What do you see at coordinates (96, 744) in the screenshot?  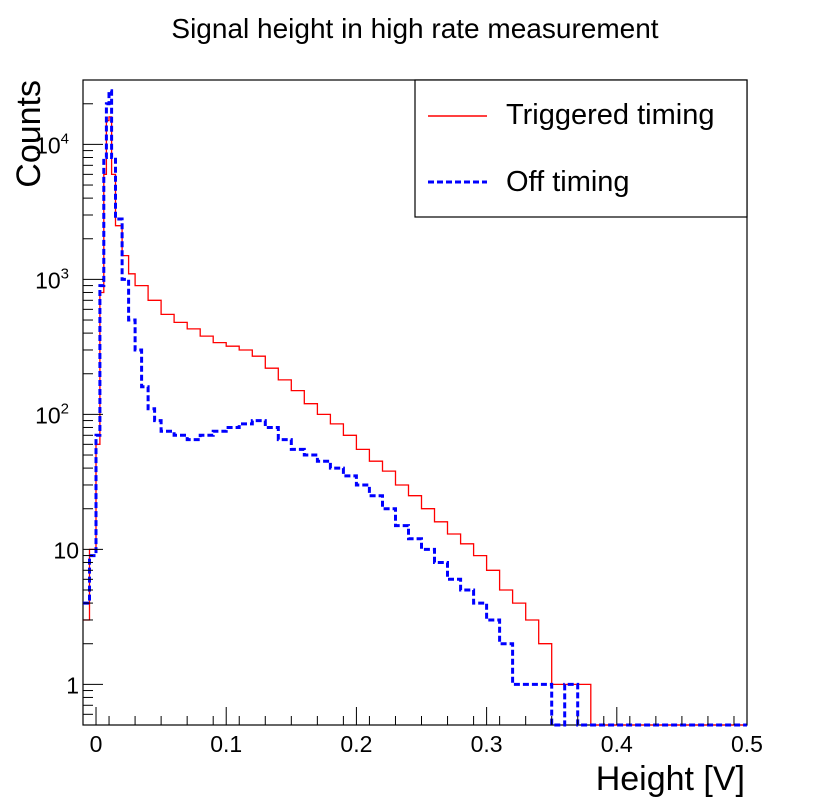 I see `x-tick-label: 0` at bounding box center [96, 744].